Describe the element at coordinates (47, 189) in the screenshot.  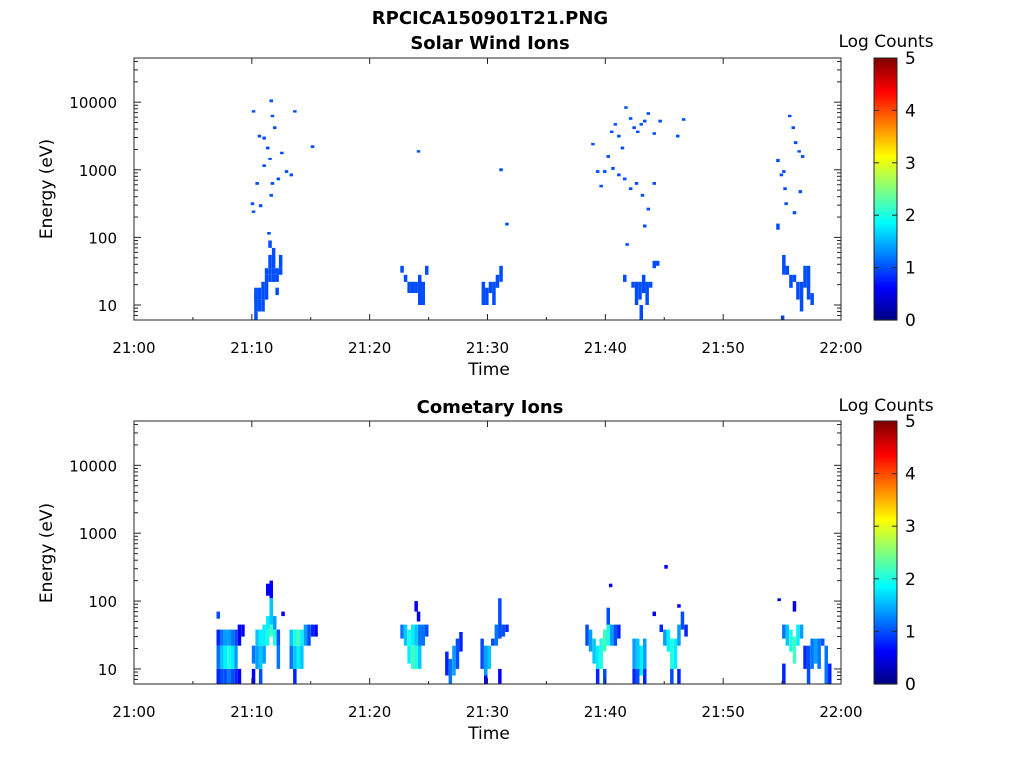
I see `solar-wind-ylabel: Energy (eV)` at that location.